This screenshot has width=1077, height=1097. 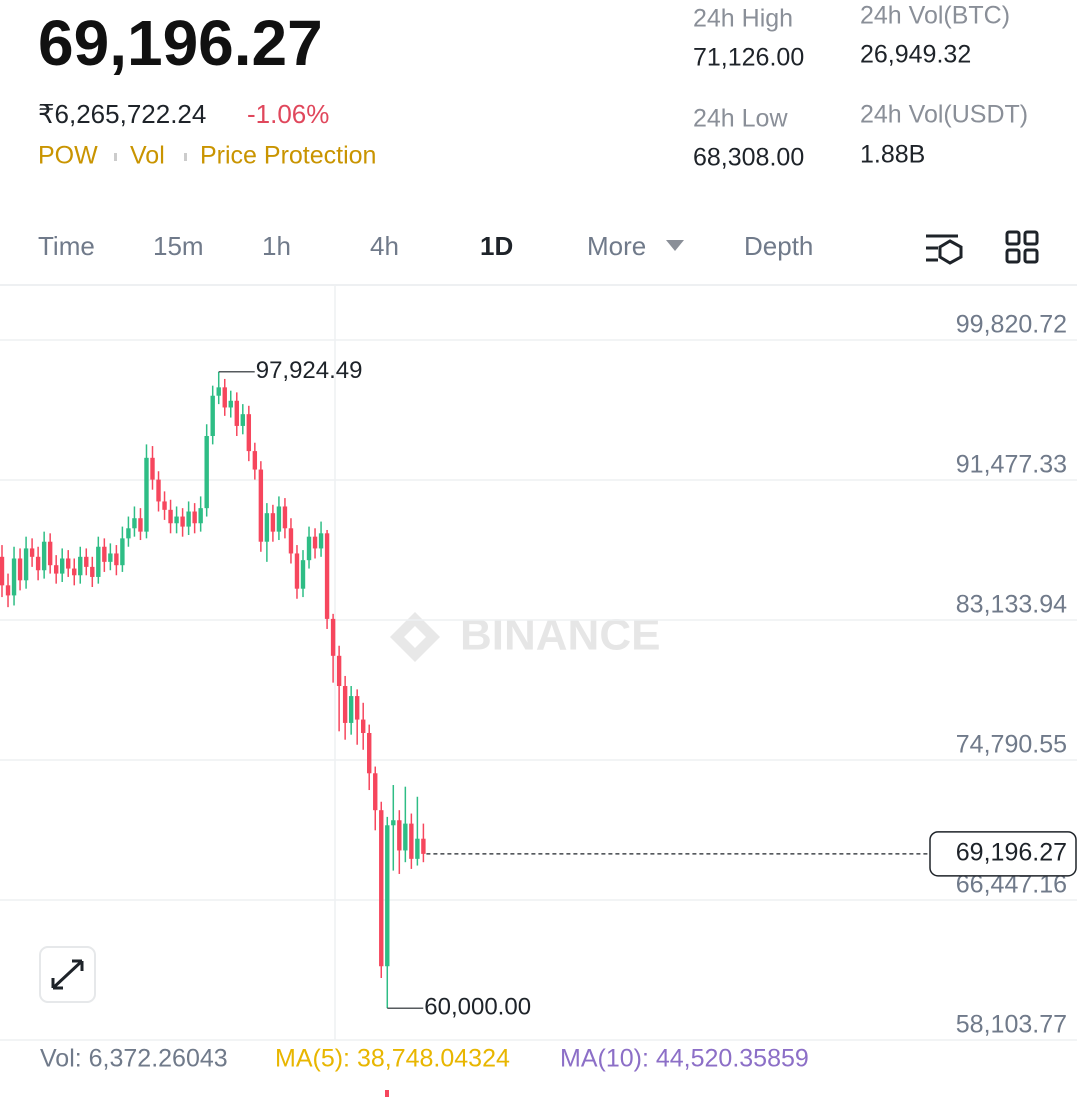 I want to click on stat-value: 1.88B, so click(x=892, y=155).